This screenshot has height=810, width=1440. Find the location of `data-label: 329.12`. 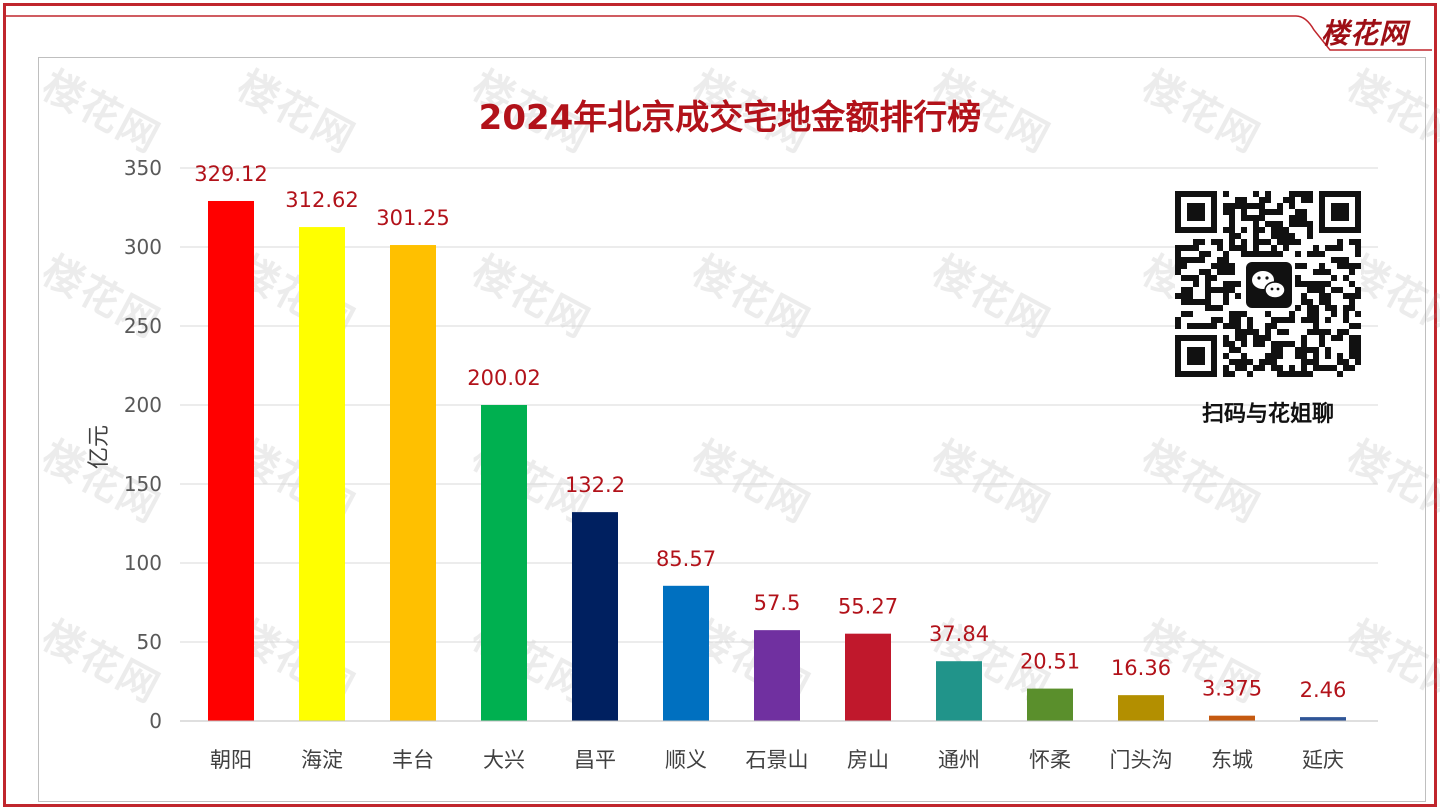

data-label: 329.12 is located at coordinates (230, 174).